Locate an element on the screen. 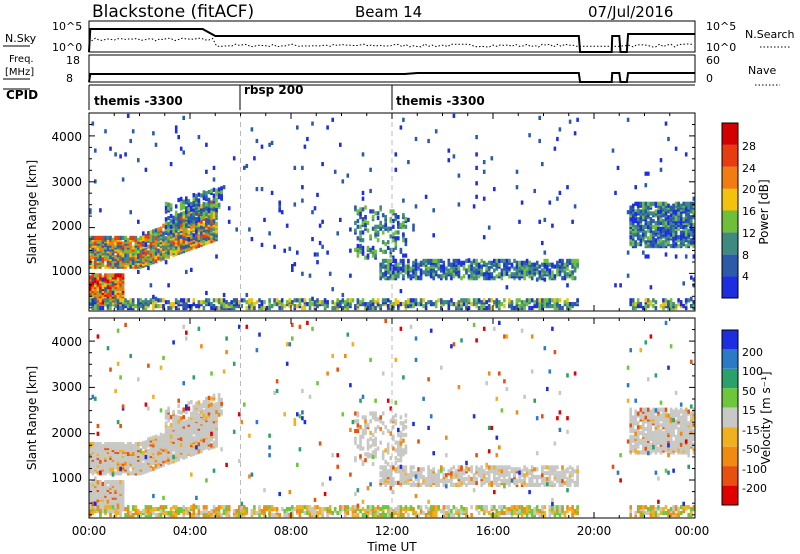 The height and width of the screenshot is (554, 800). freq-unit-label: [MHz] is located at coordinates (19, 72).